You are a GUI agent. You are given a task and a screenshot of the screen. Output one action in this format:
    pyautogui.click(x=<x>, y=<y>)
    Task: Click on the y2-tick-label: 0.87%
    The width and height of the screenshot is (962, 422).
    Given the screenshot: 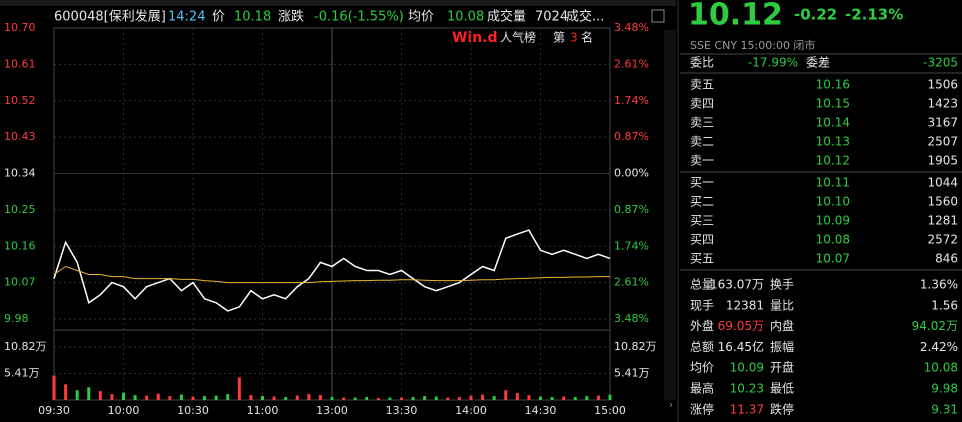 What is the action you would take?
    pyautogui.click(x=631, y=209)
    